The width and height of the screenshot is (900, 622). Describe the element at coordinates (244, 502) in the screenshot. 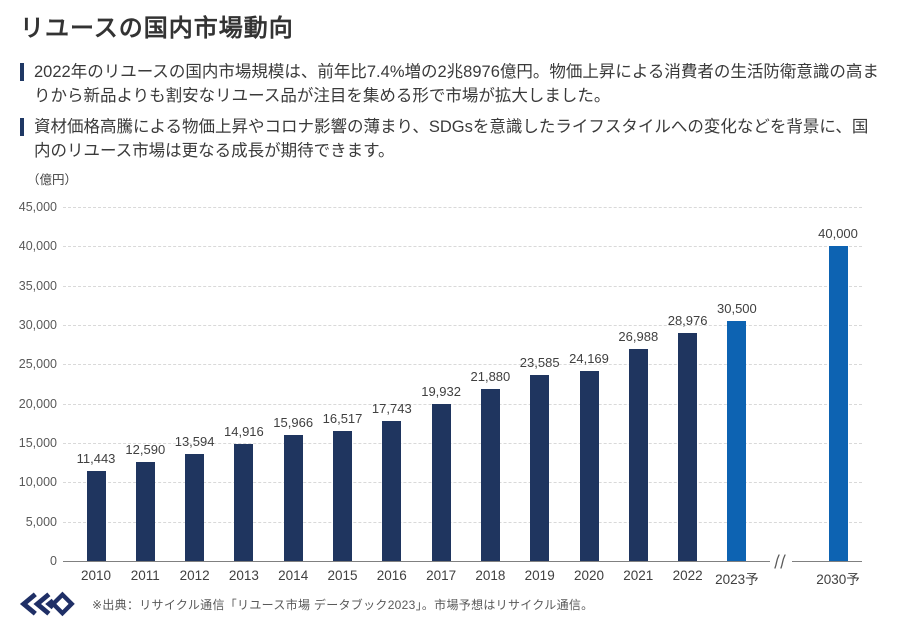

I see `bar-2013` at that location.